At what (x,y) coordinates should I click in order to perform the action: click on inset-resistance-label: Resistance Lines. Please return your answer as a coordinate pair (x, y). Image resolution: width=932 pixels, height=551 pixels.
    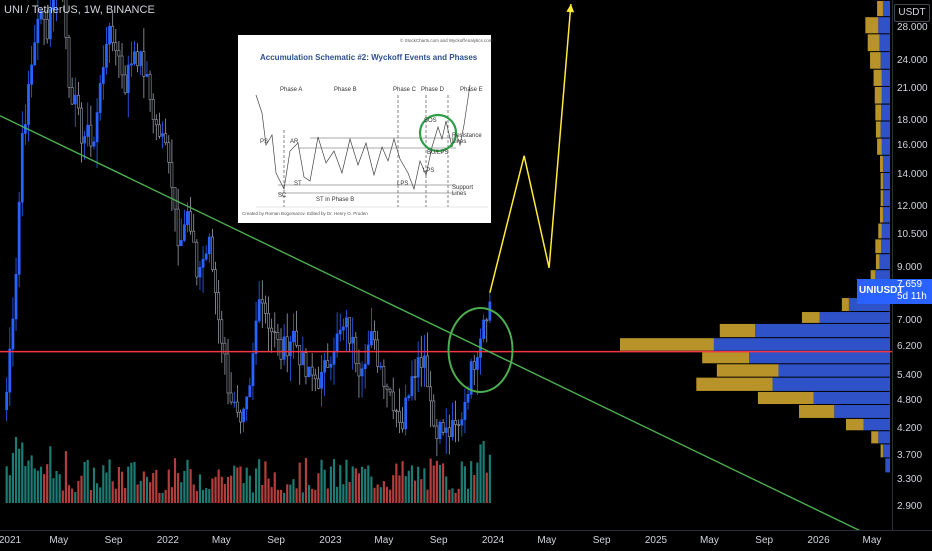
    Looking at the image, I should click on (467, 139).